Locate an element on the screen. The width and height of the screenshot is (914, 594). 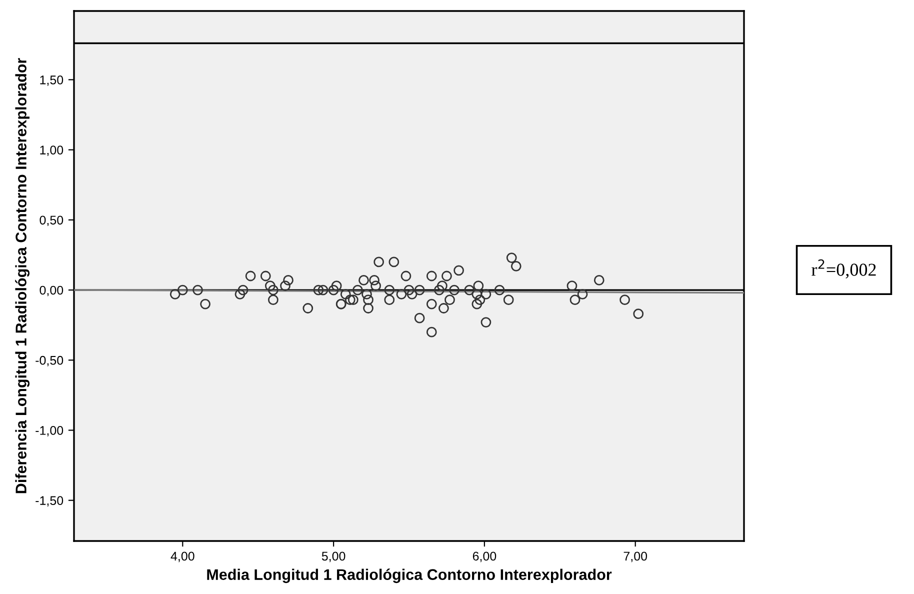
y-tick-label: -0,50 is located at coordinates (50, 361).